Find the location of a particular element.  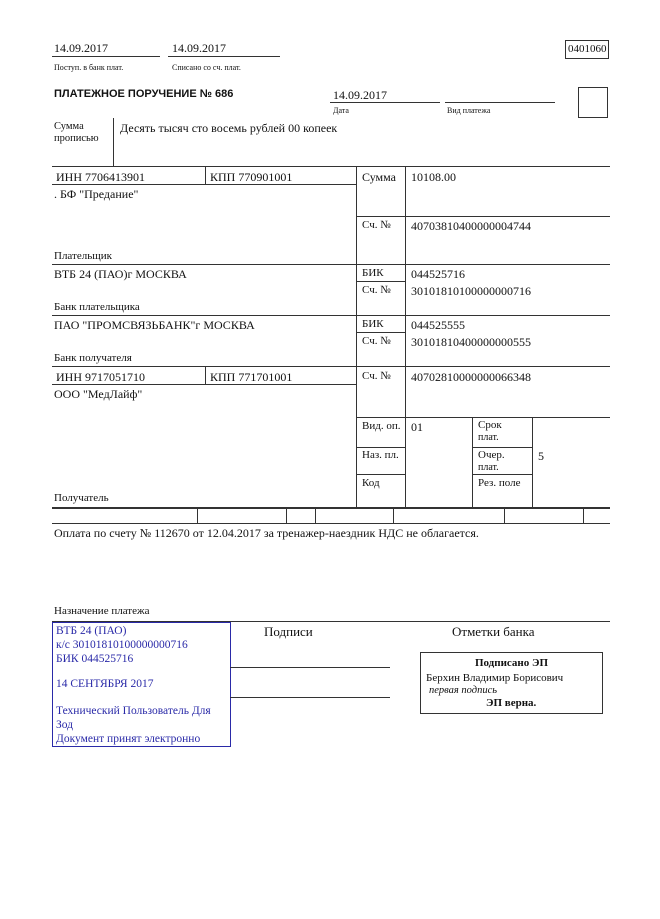

payee-bank-account: 30101810400000000555 is located at coordinates (471, 342).